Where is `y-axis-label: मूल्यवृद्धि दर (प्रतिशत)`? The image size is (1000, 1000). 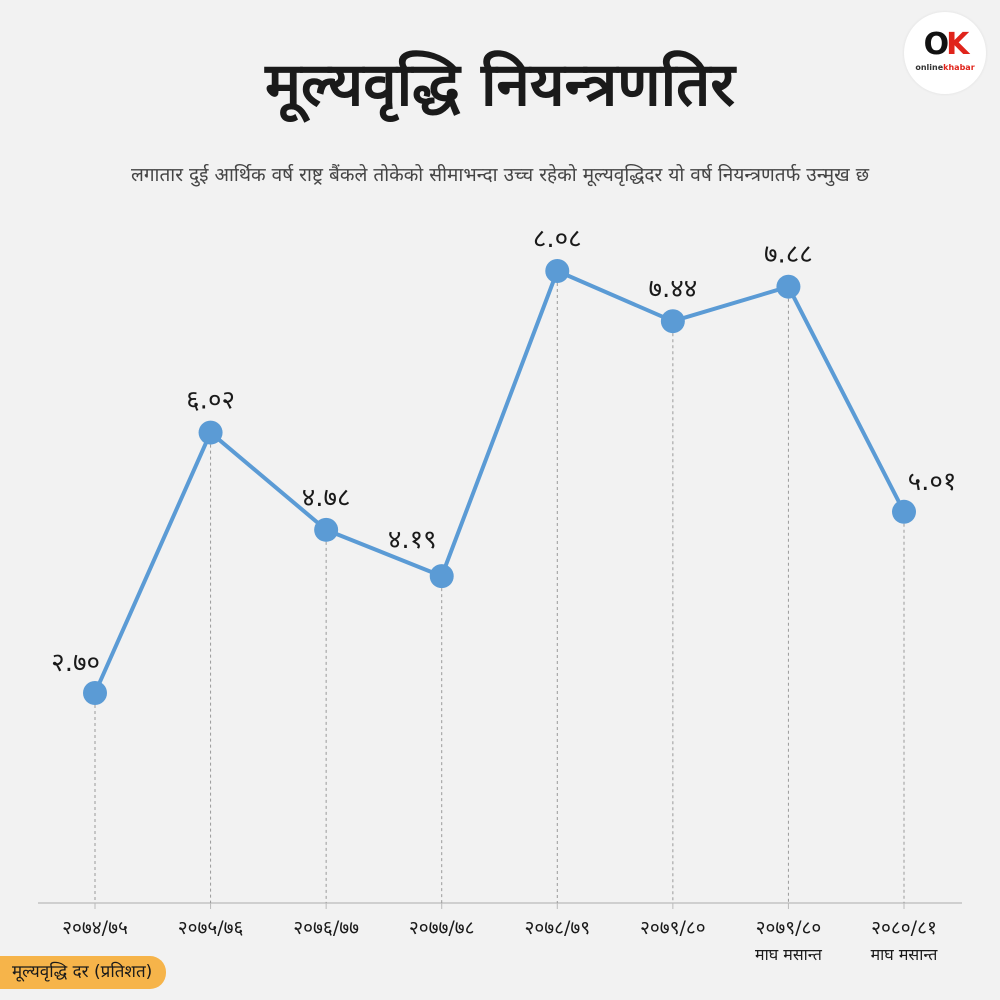
y-axis-label: मूल्यवृद्धि दर (प्रतिशत) is located at coordinates (83, 972).